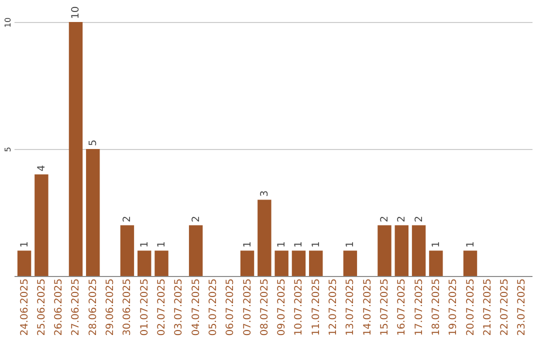 This screenshot has height=340, width=540. Describe the element at coordinates (93, 307) in the screenshot. I see `x-tick-label: 28.06.2025` at that location.